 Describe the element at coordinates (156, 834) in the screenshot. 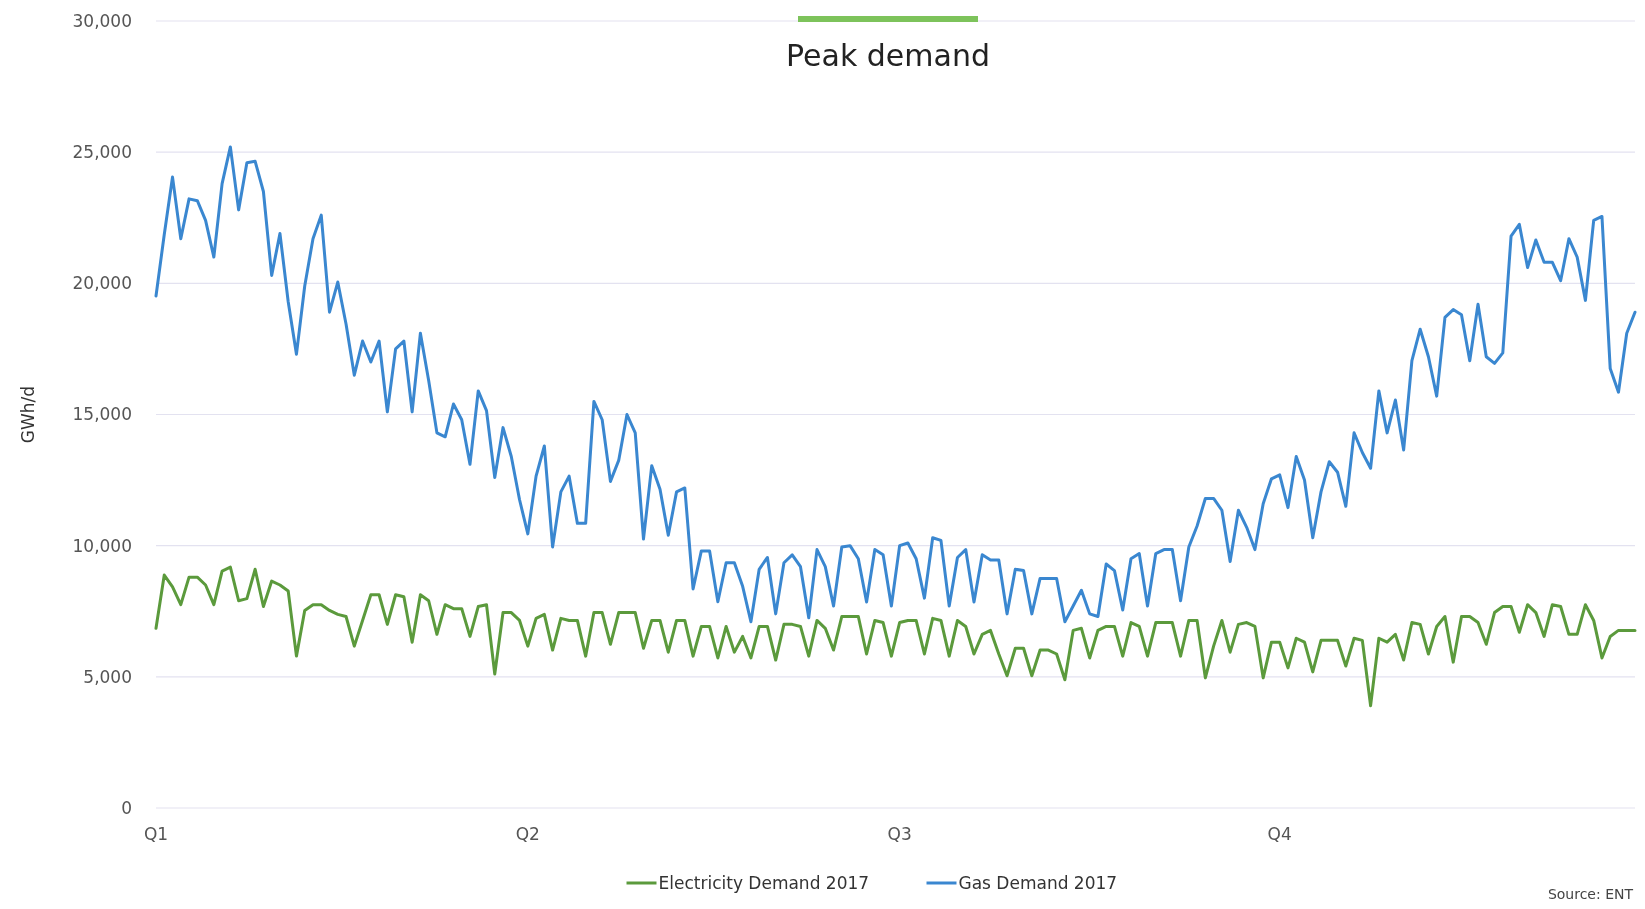

I see `x-tick-label: Q1` at that location.